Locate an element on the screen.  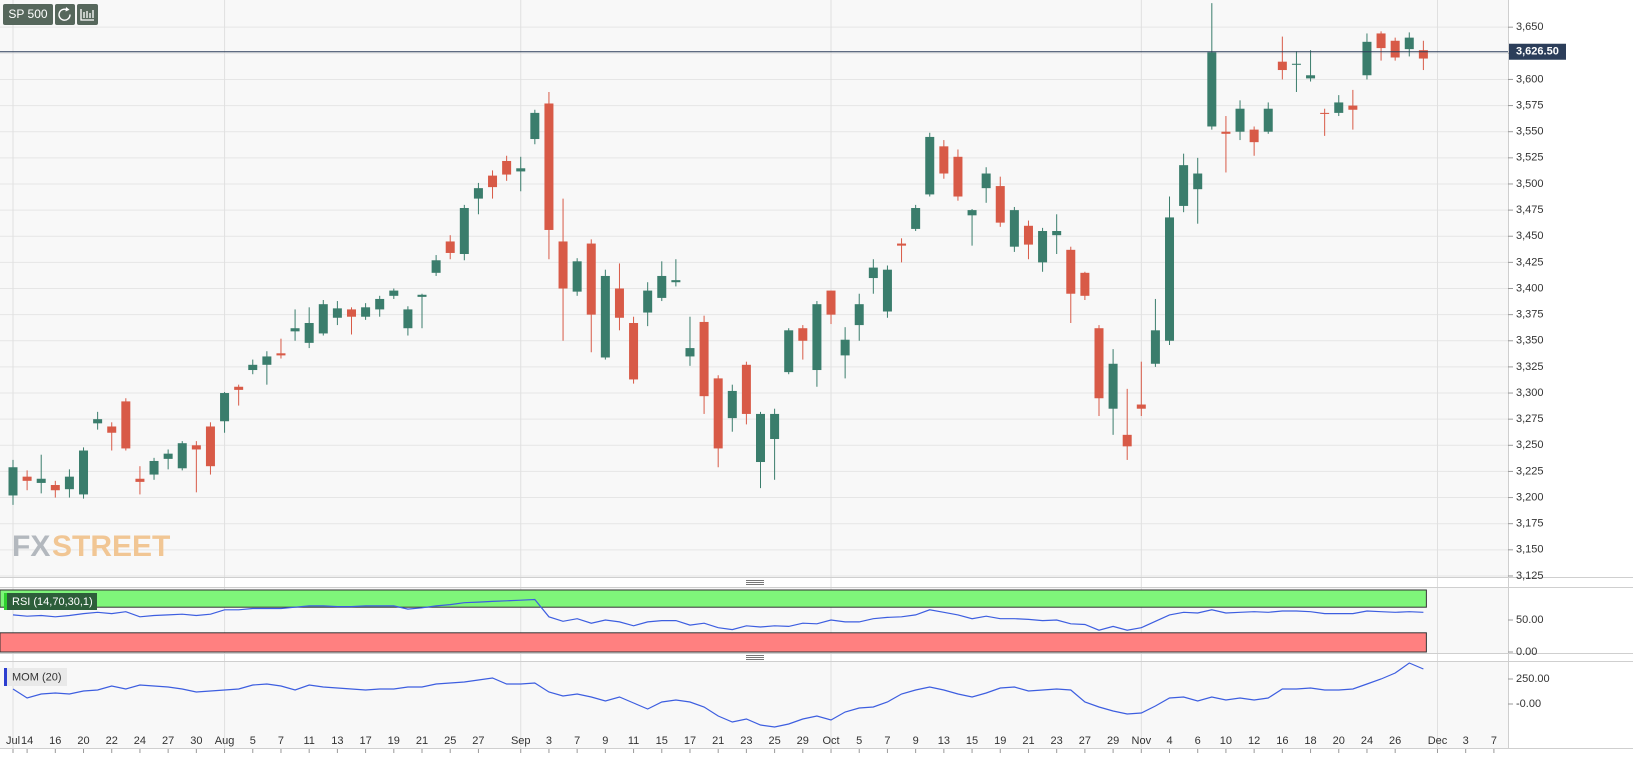
refresh-button-bg is located at coordinates (65, 14).